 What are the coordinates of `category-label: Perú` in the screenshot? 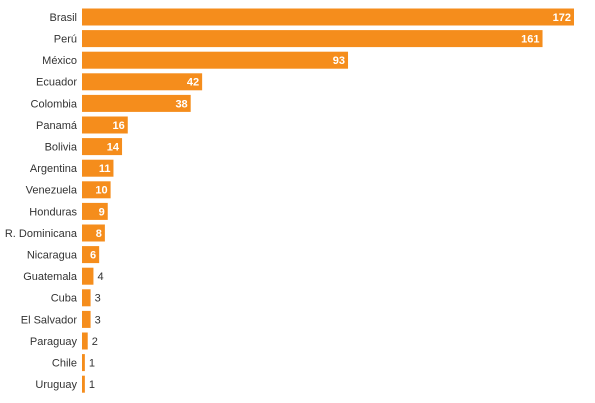 It's located at (65, 40).